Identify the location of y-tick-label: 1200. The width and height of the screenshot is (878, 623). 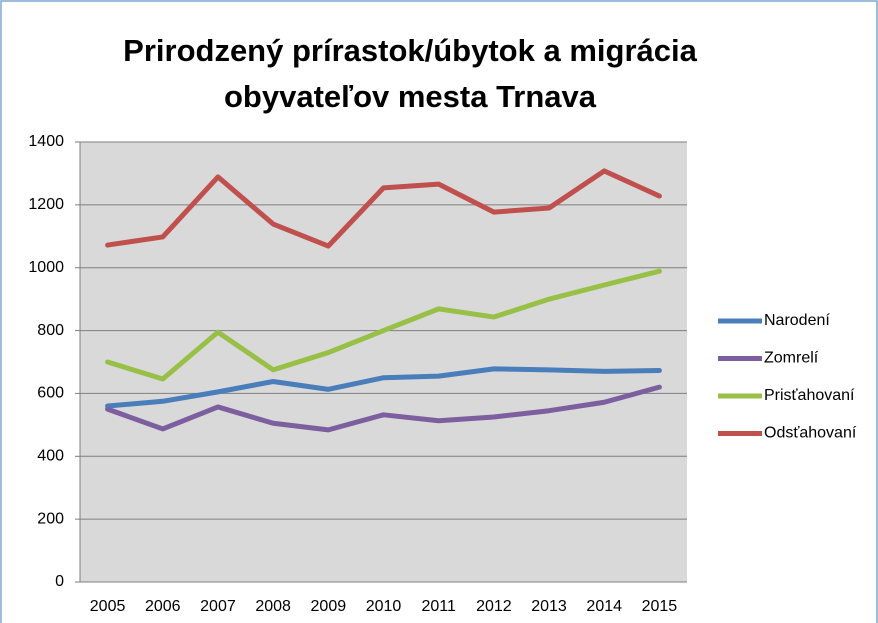
(46, 204).